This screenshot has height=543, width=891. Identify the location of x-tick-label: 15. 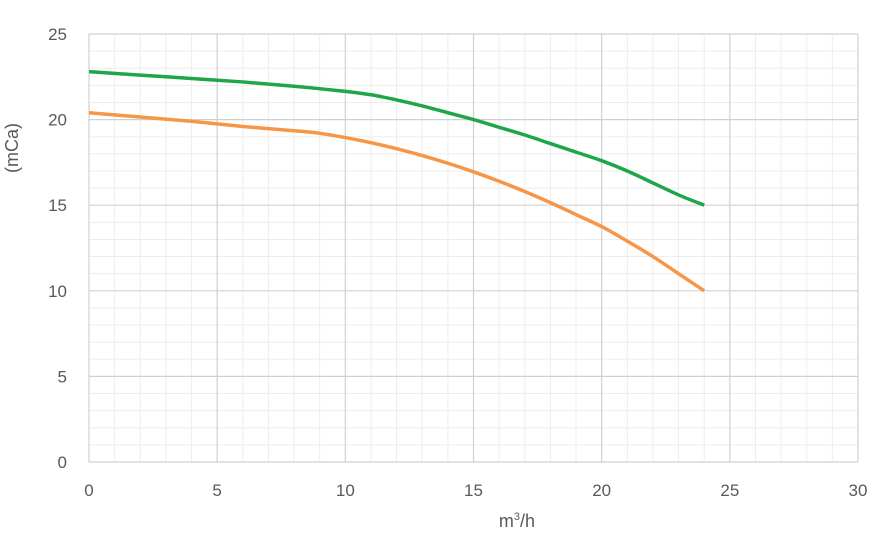
(473, 490).